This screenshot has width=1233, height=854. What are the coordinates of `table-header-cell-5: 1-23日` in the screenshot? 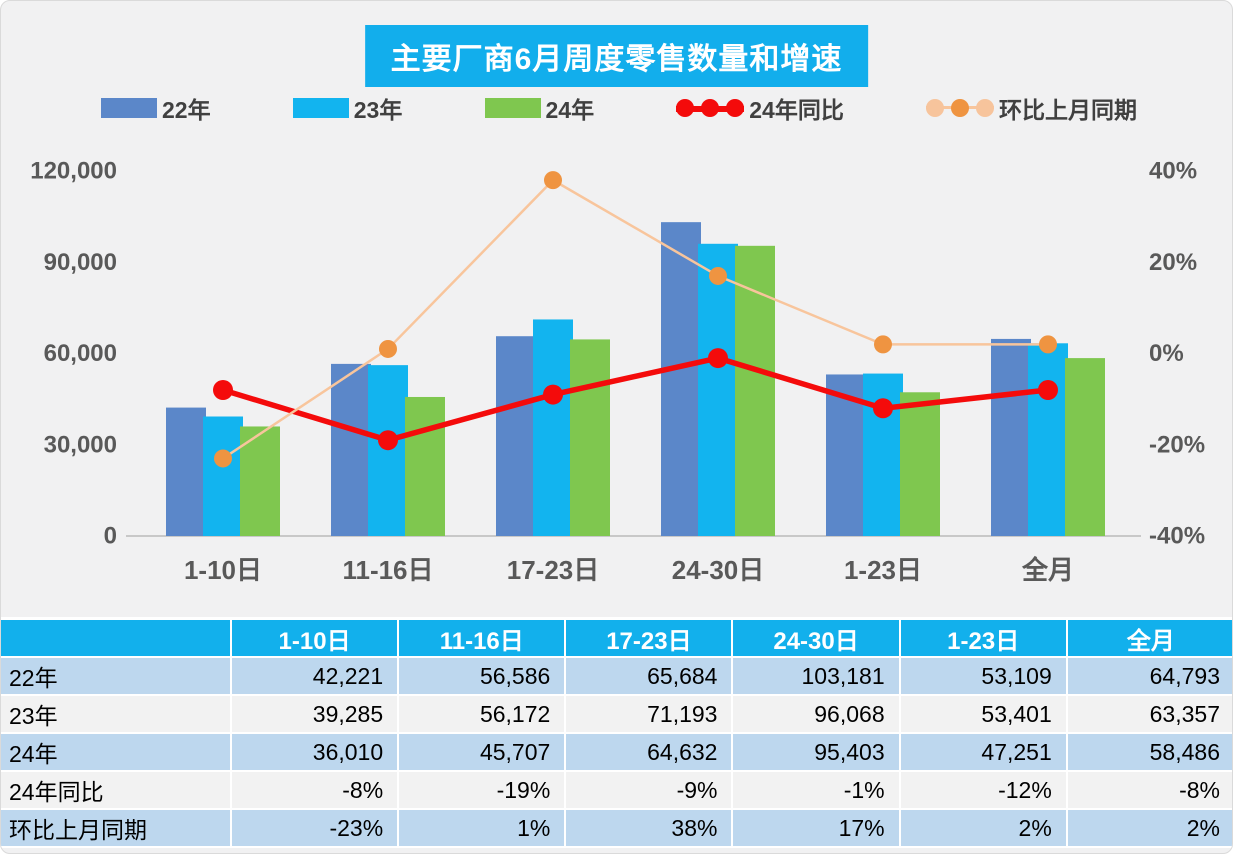 It's located at (983, 637).